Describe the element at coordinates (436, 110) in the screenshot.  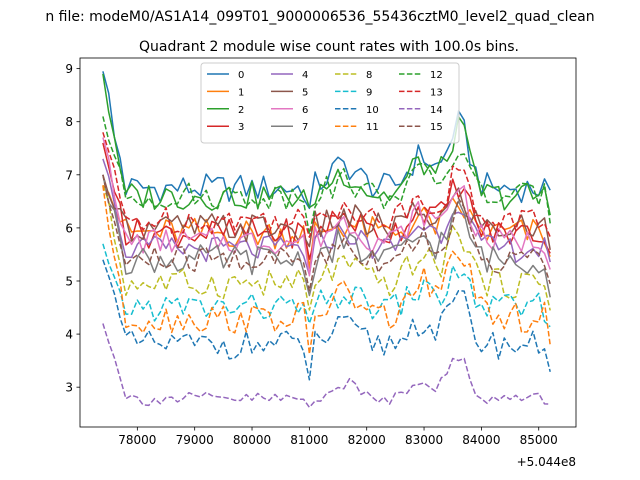
I see `legend-label-14: 14` at that location.